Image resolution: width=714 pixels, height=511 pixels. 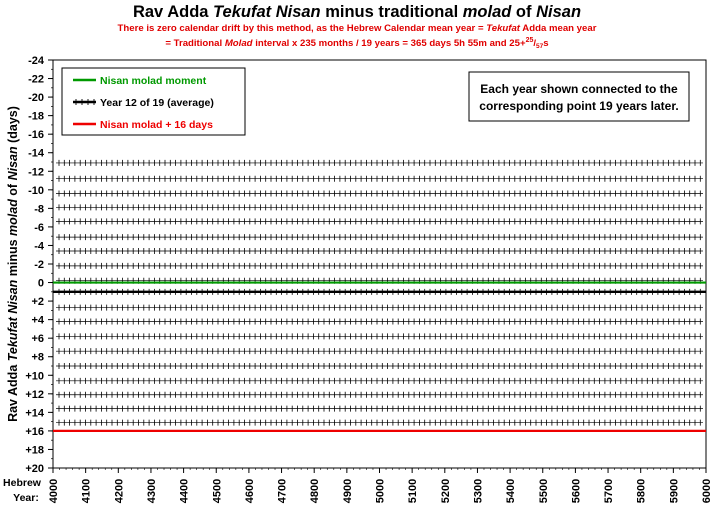 I want to click on y-tick-label: +6, so click(x=37, y=339).